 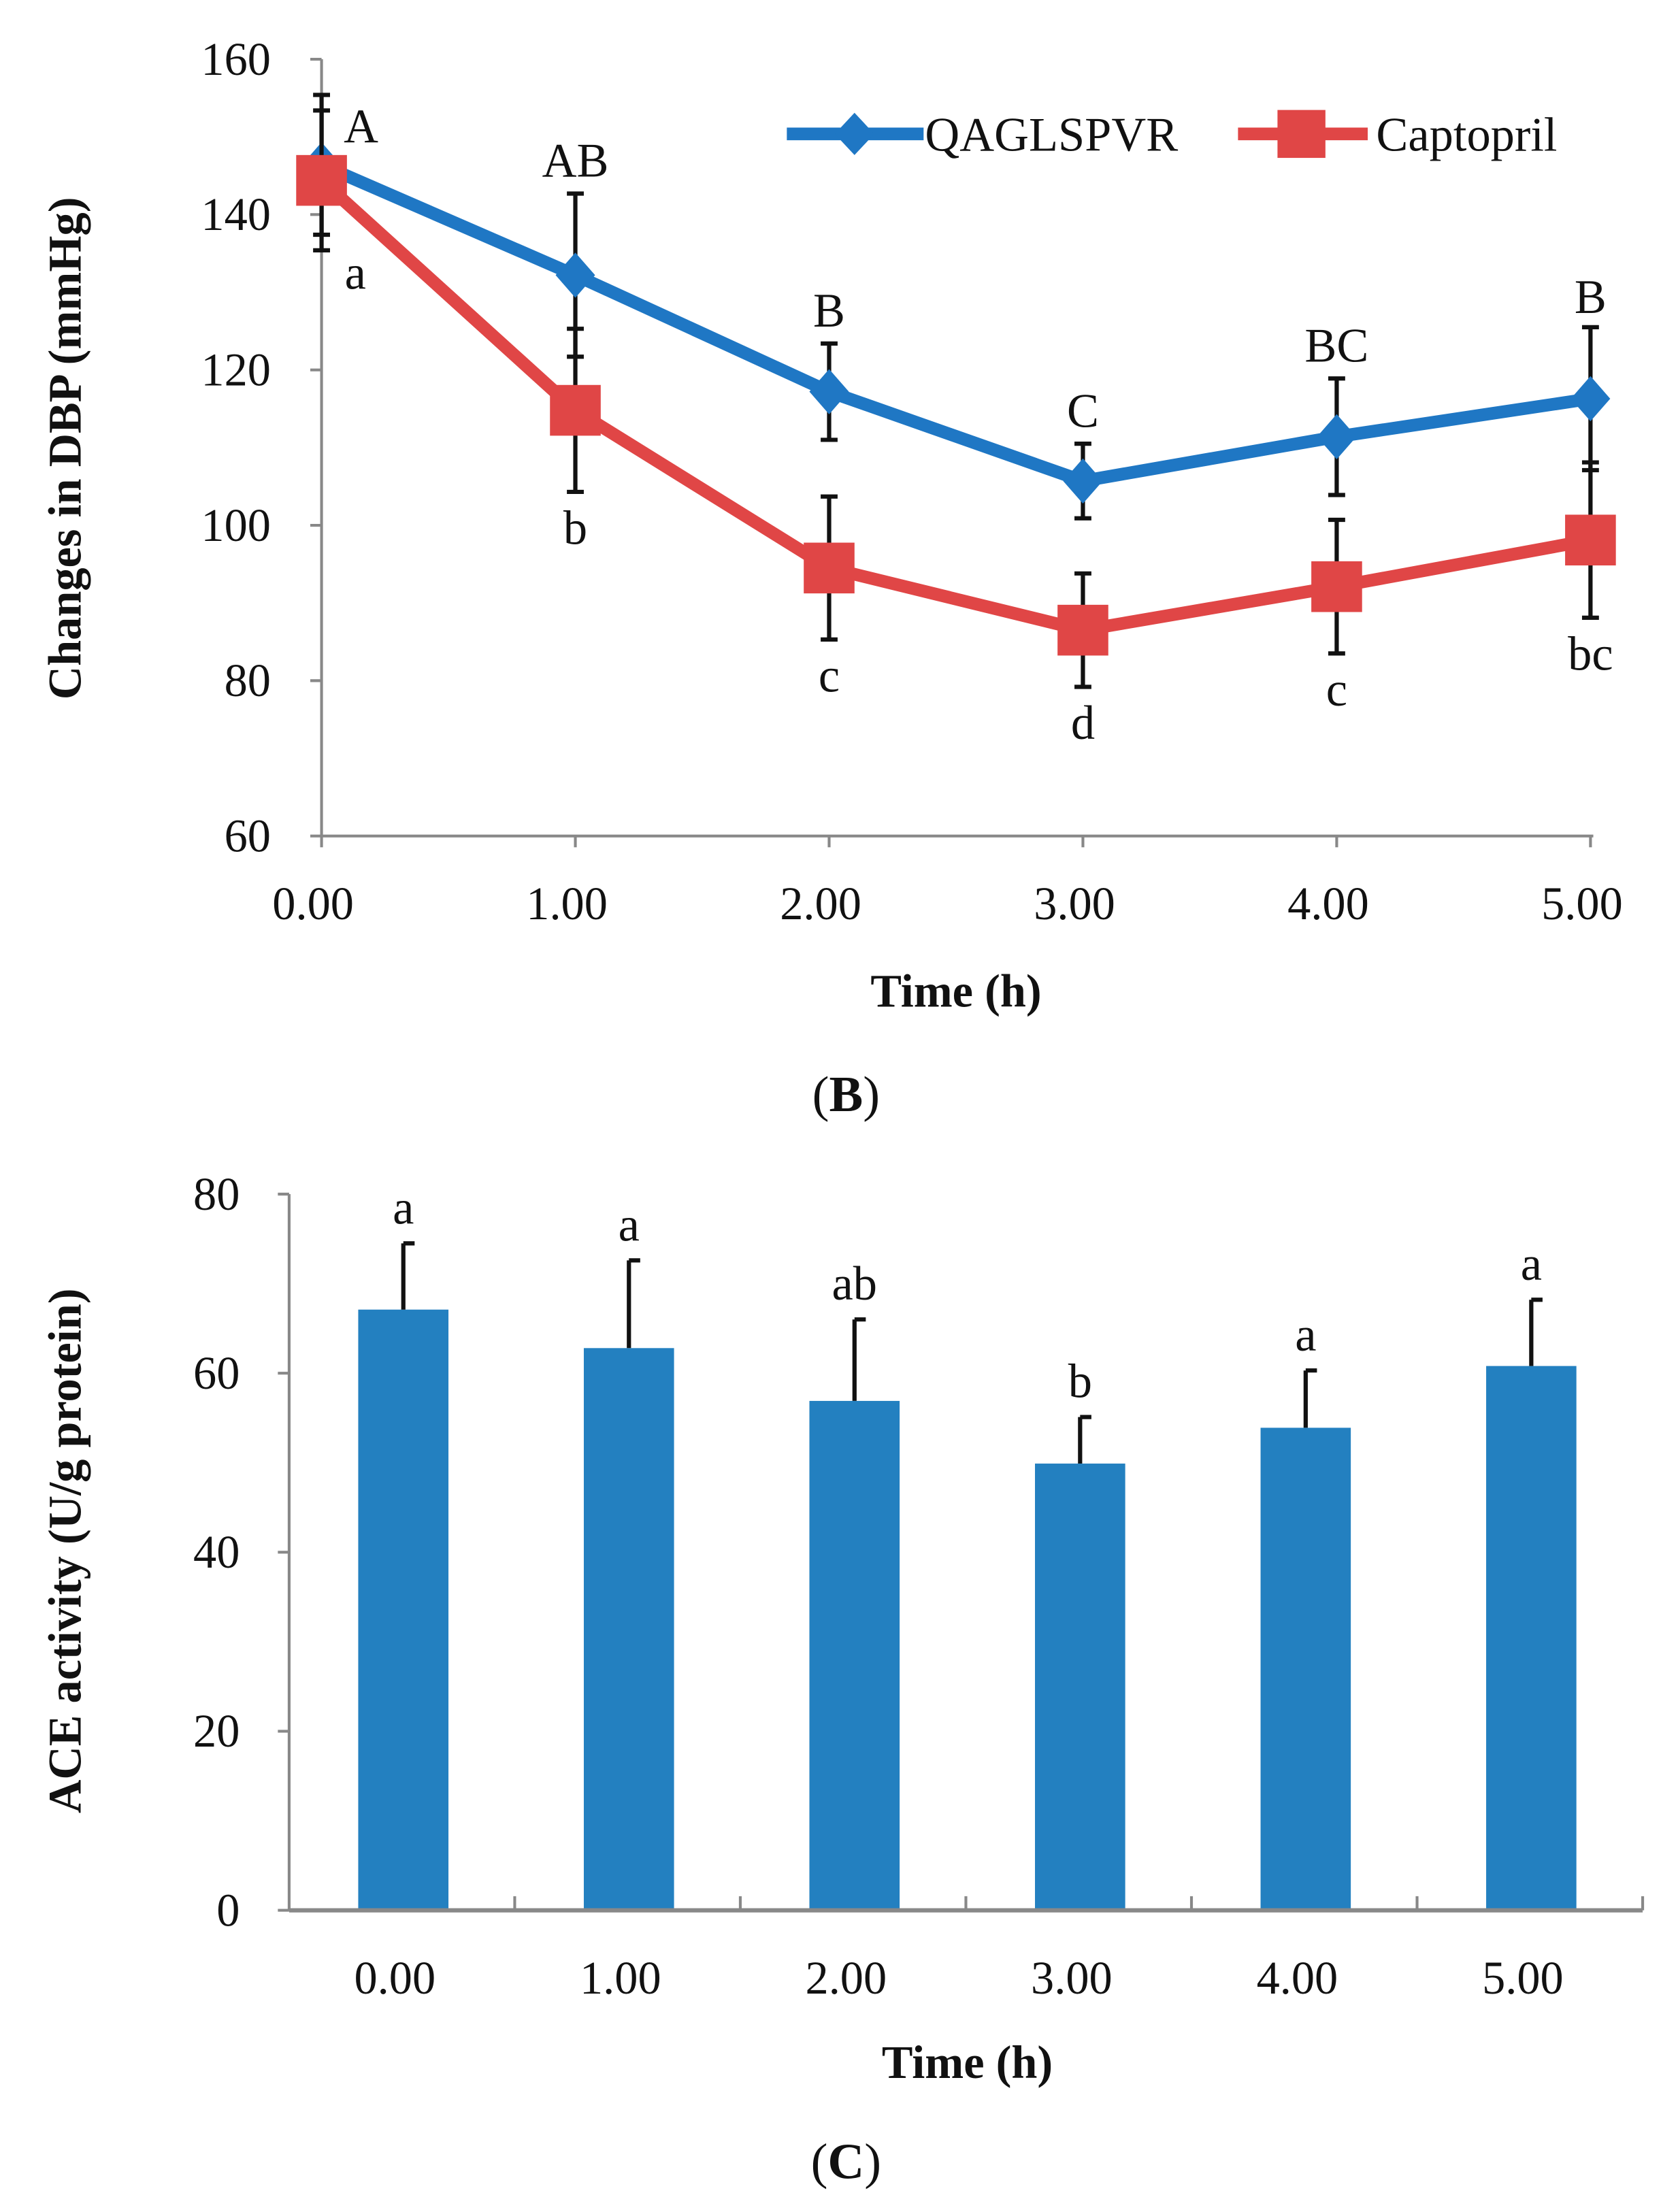 I want to click on y-axis-title: ACE activity (U/g protein), so click(x=65, y=1550).